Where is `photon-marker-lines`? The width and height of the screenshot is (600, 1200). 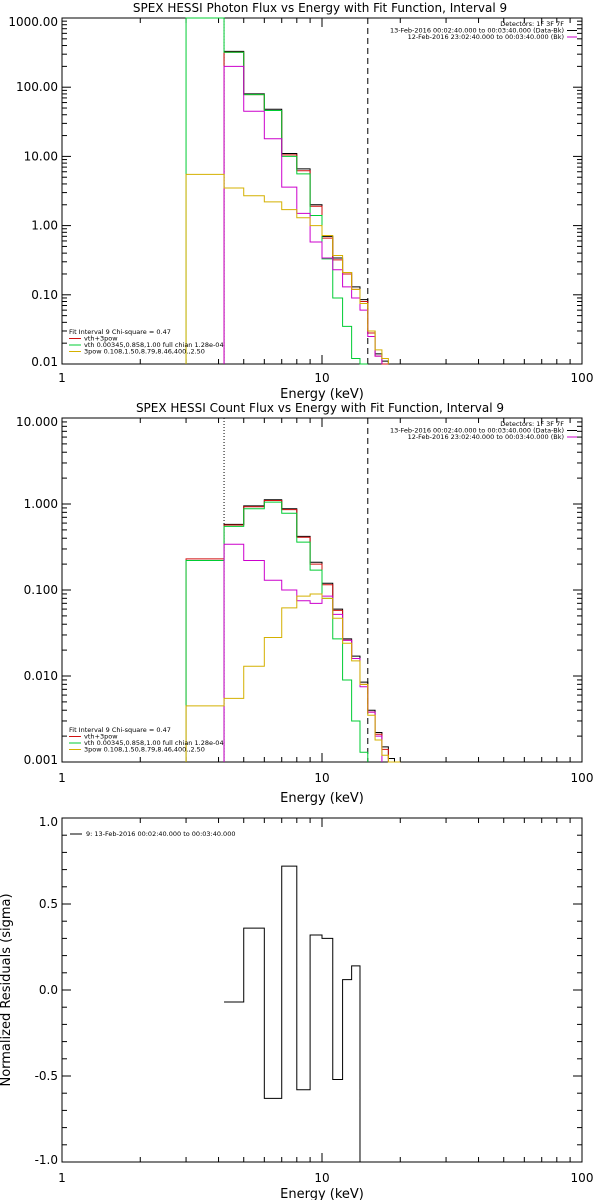
photon-marker-lines is located at coordinates (296, 191).